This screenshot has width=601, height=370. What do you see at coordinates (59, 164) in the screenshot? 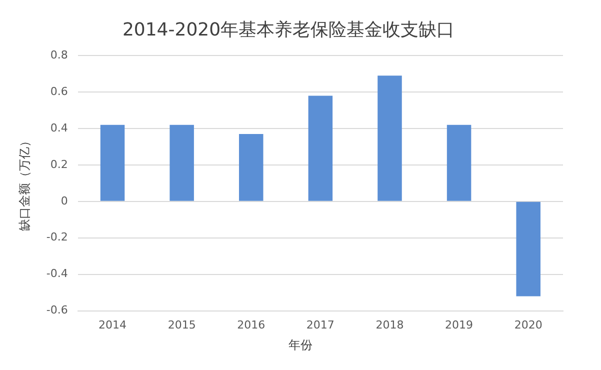
I see `y-tick-label: 0.2` at bounding box center [59, 164].